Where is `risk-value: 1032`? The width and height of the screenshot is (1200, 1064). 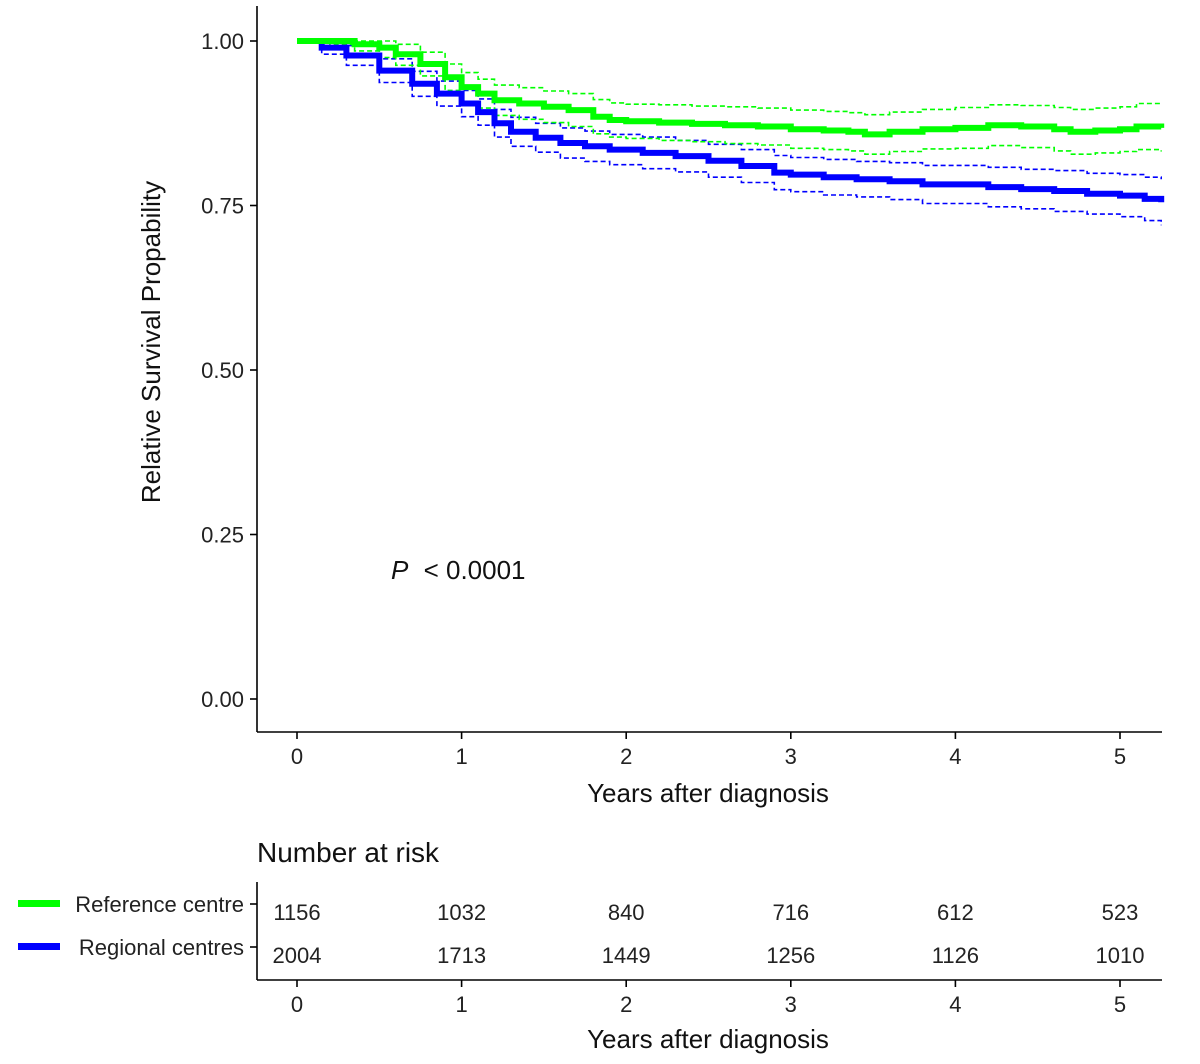
risk-value: 1032 is located at coordinates (461, 912).